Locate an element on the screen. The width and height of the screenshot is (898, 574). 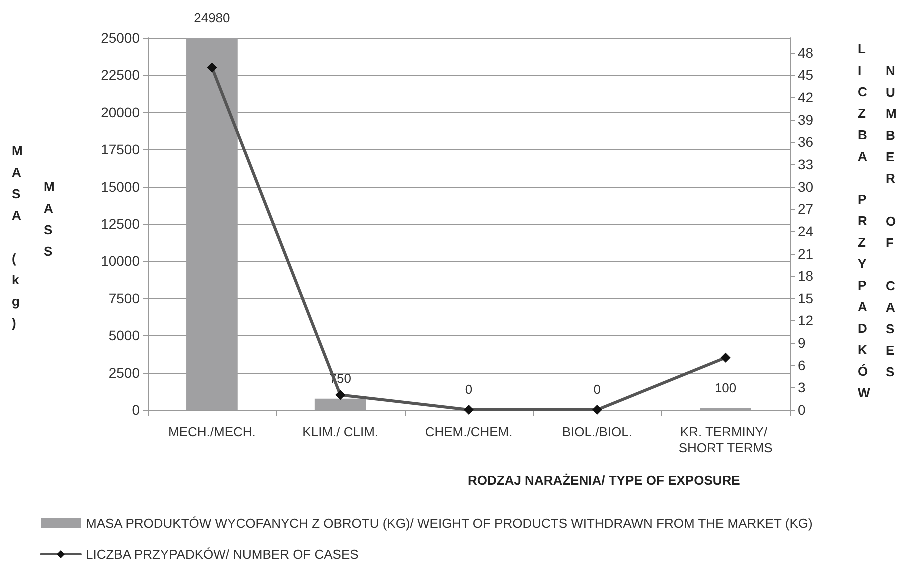
legend-label: LICZBA PRZYPADKÓW/ NUMBER OF CASES is located at coordinates (223, 554).